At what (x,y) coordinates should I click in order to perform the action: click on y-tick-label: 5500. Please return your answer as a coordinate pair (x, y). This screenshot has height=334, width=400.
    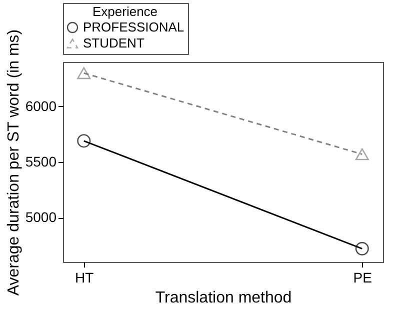
    Looking at the image, I should click on (41, 162).